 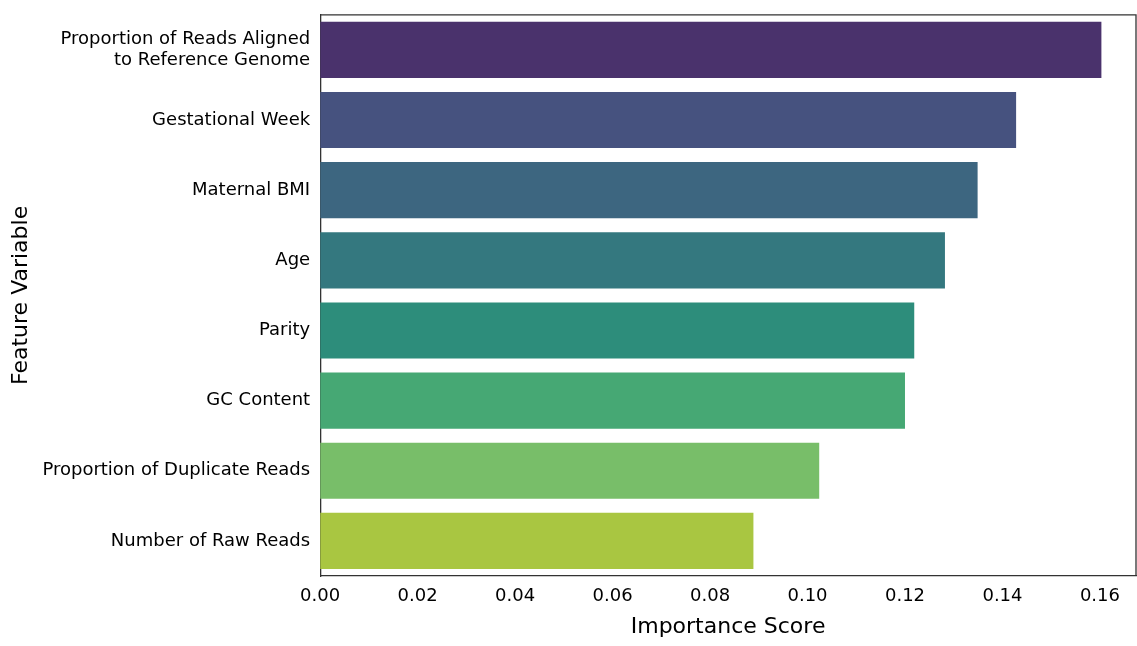 I want to click on x-tick-label: 0.04, so click(x=515, y=595).